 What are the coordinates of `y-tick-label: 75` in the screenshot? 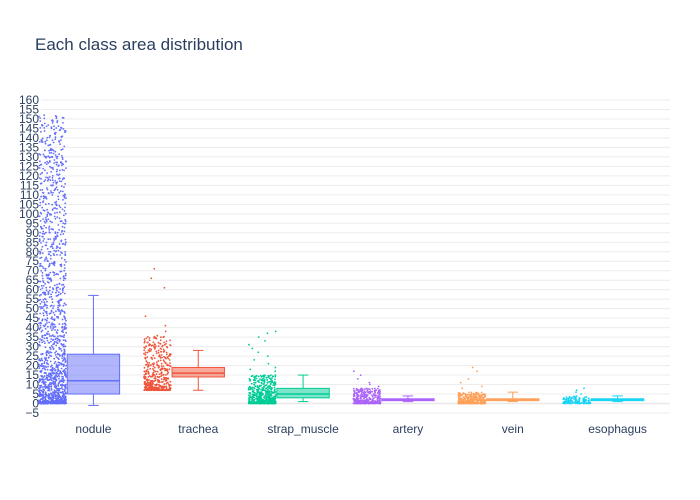 It's located at (33, 261).